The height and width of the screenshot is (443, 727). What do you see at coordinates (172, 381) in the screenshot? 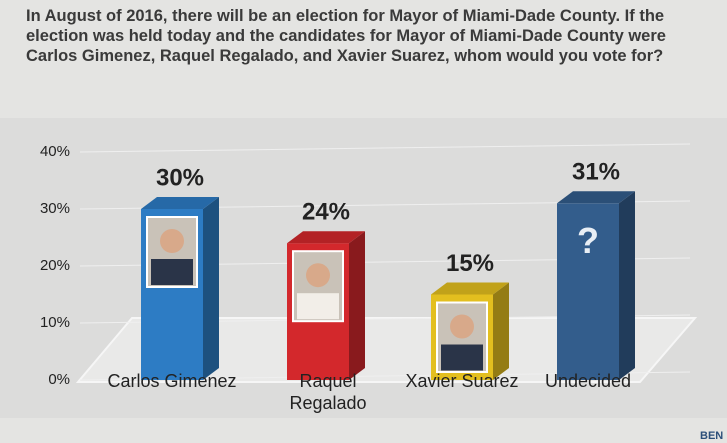
I see `x-tick-label: Carlos Gimenez` at bounding box center [172, 381].